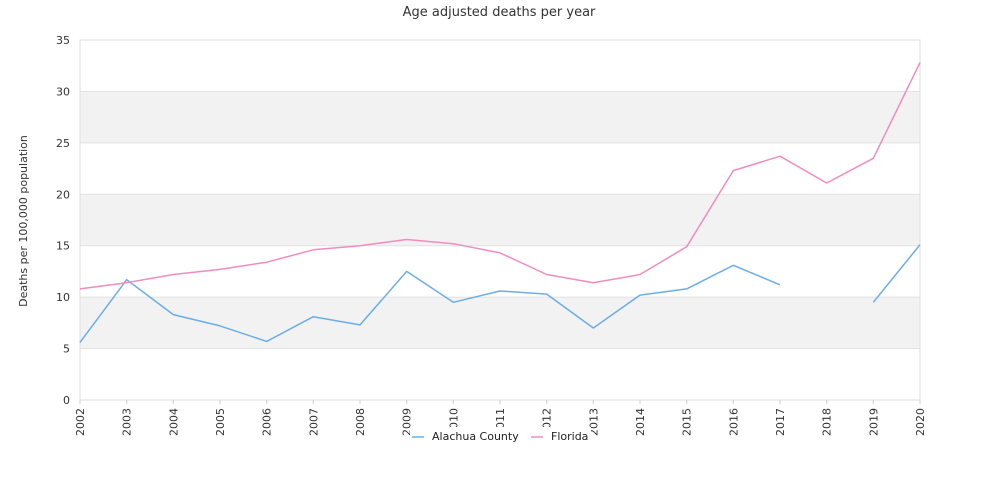  Describe the element at coordinates (920, 422) in the screenshot. I see `x-tick-label: 2020` at that location.